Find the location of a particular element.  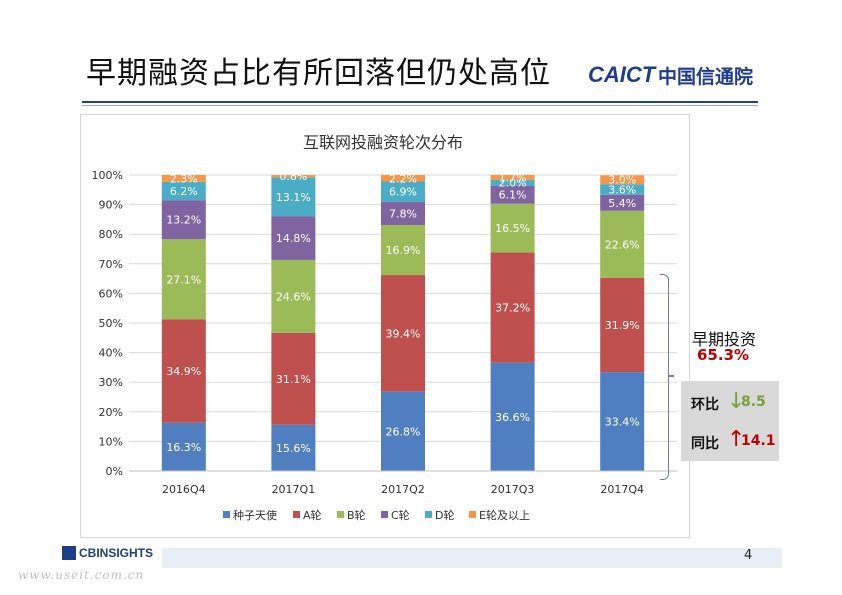

data-label: 13.1% is located at coordinates (293, 197).